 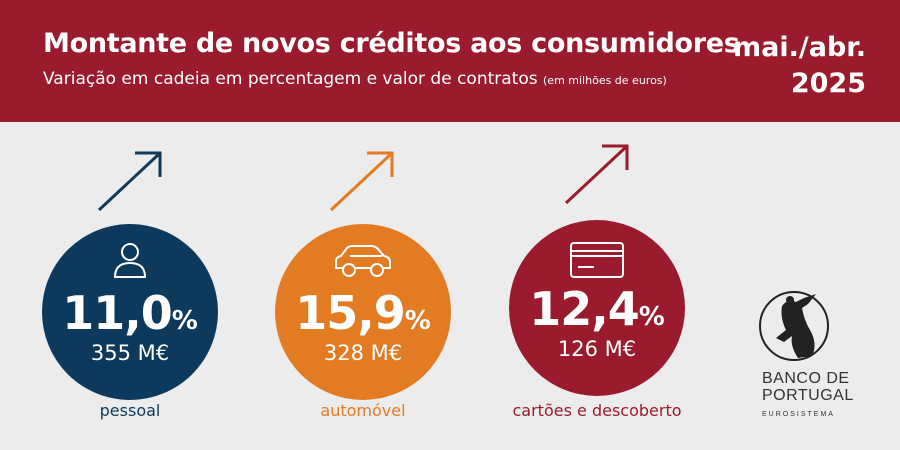 I want to click on period-line2: 2025, so click(x=828, y=83).